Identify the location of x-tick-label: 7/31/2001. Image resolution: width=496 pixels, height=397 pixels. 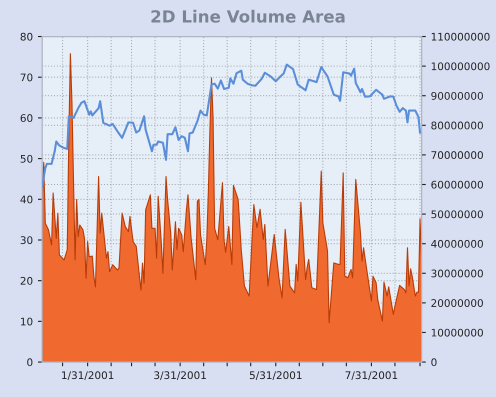
(372, 375).